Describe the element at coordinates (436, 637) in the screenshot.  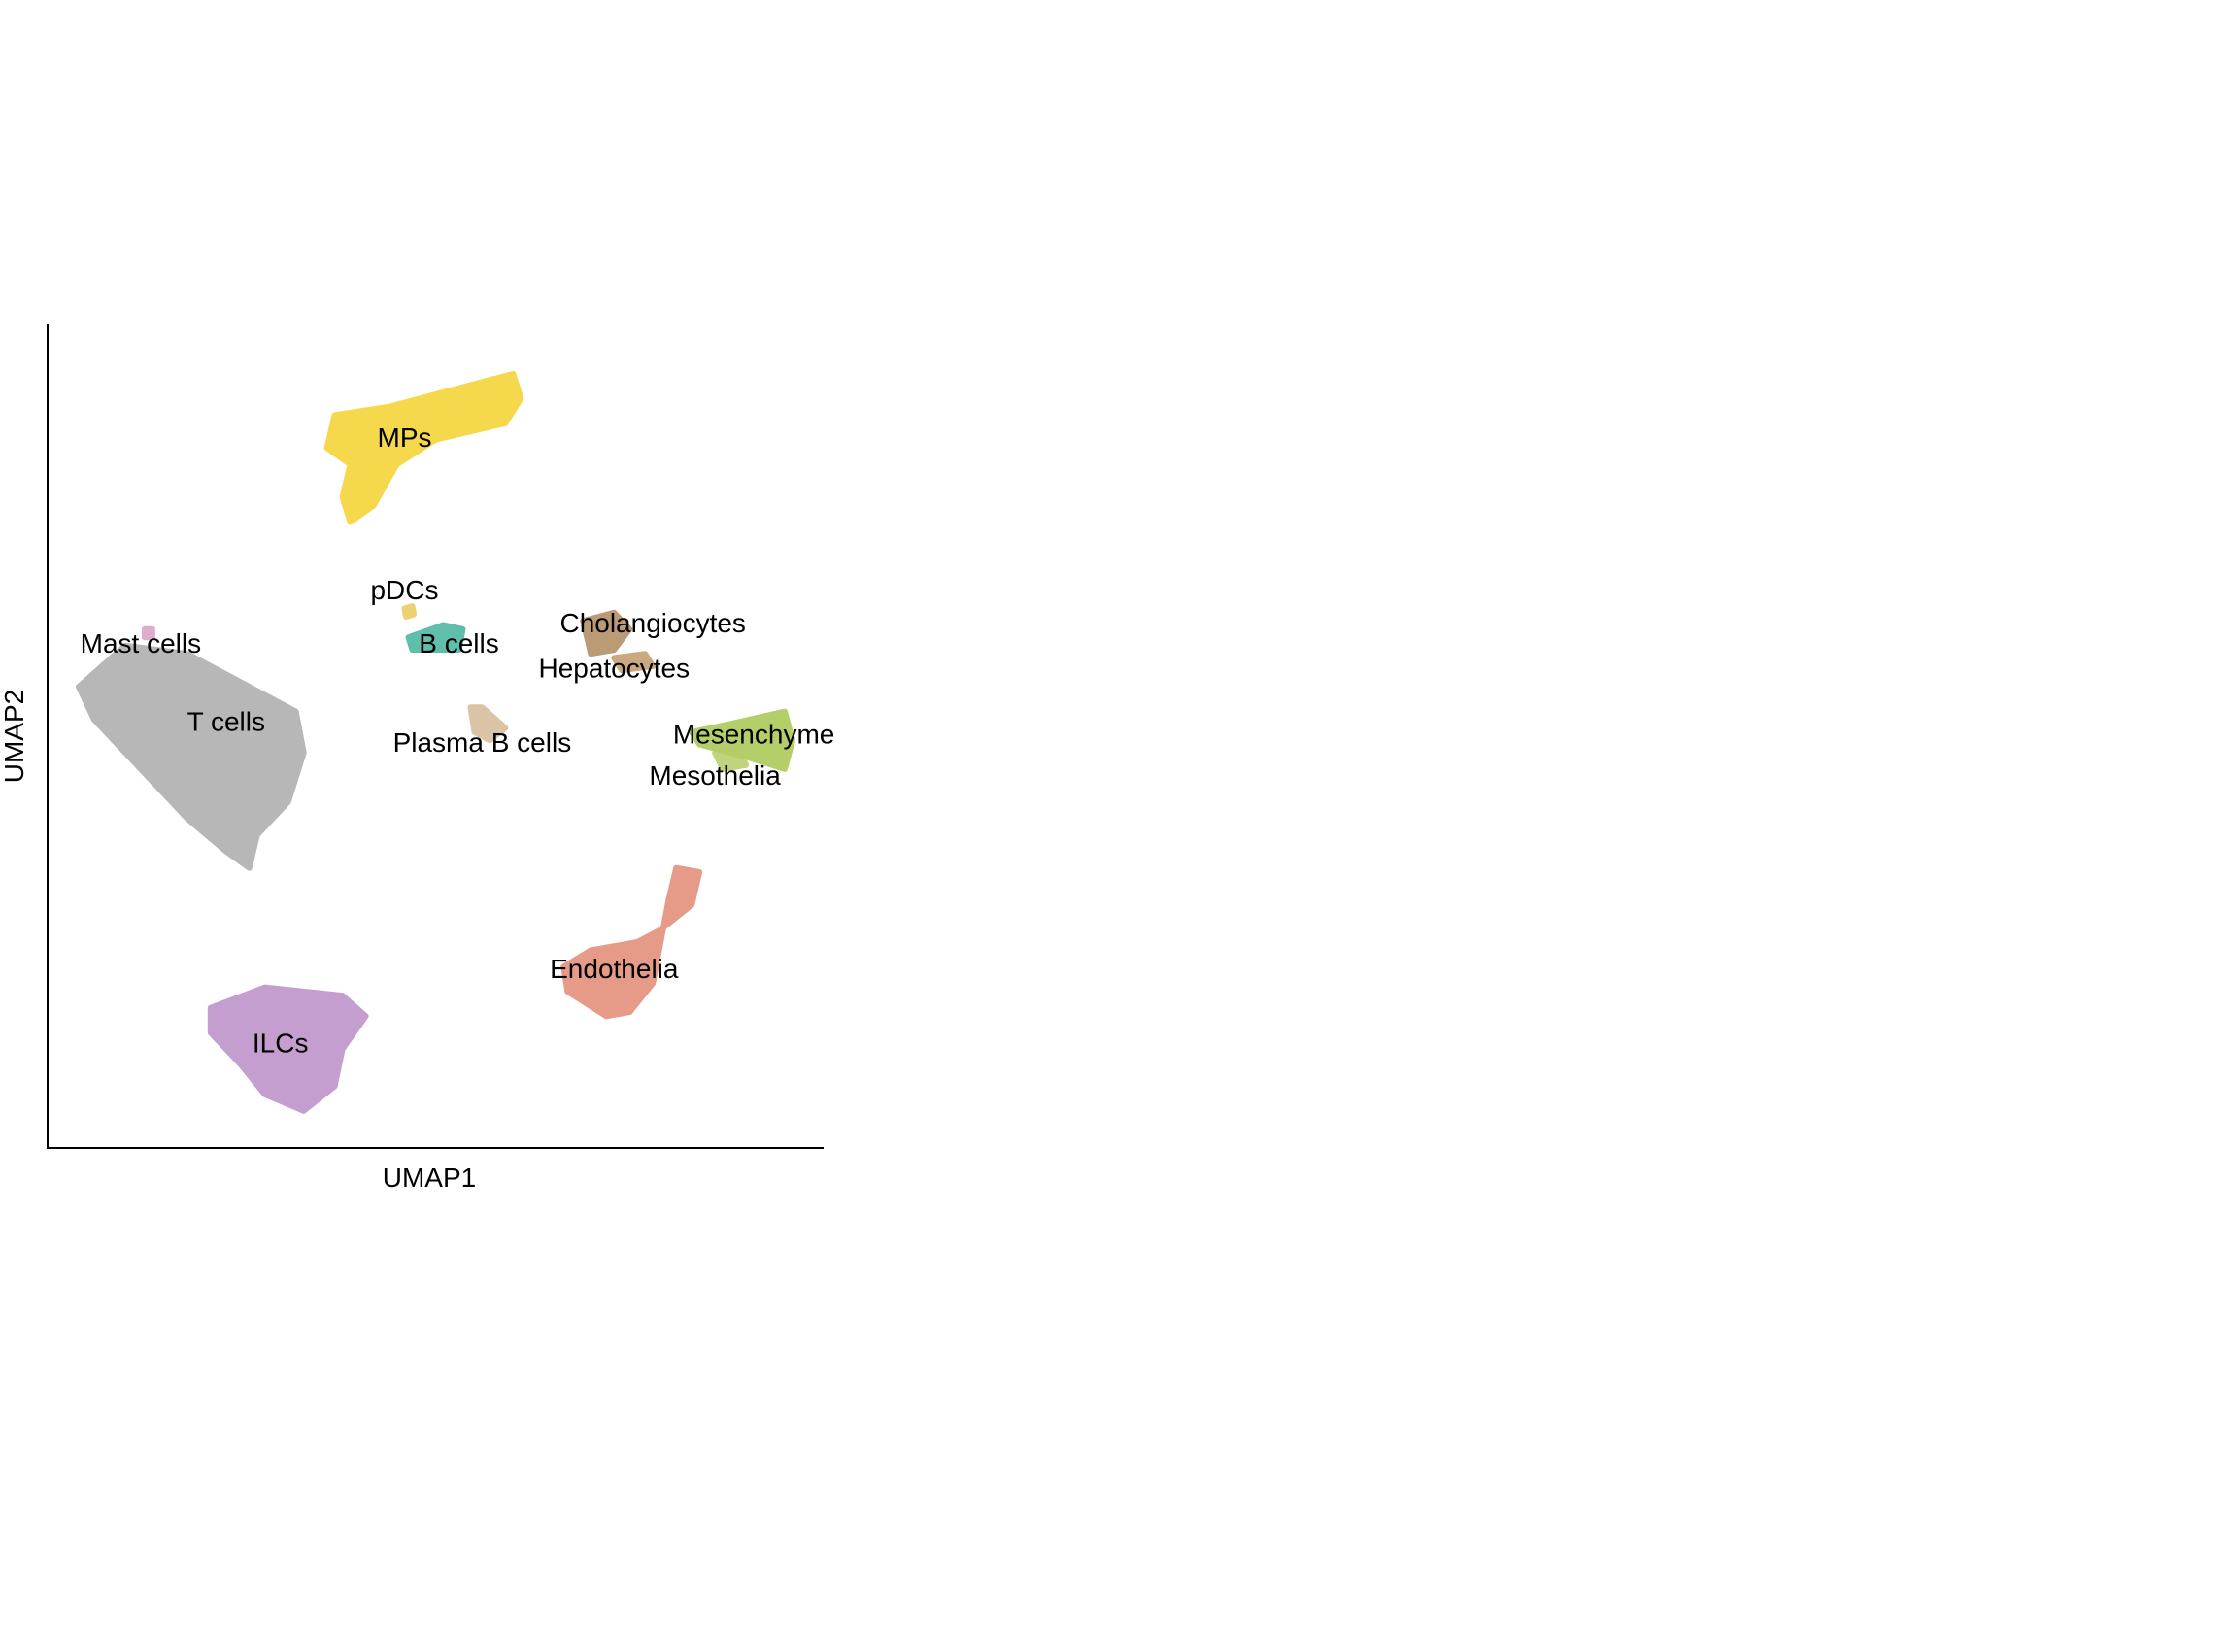
I see `cluster-b-cells` at that location.